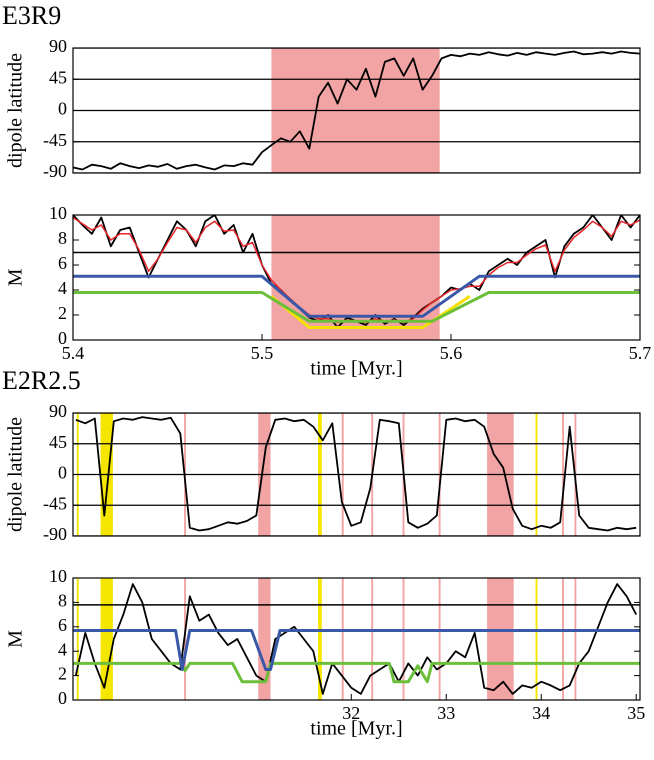 The width and height of the screenshot is (654, 760). Describe the element at coordinates (451, 353) in the screenshot. I see `x-tick-label: 5.6` at that location.